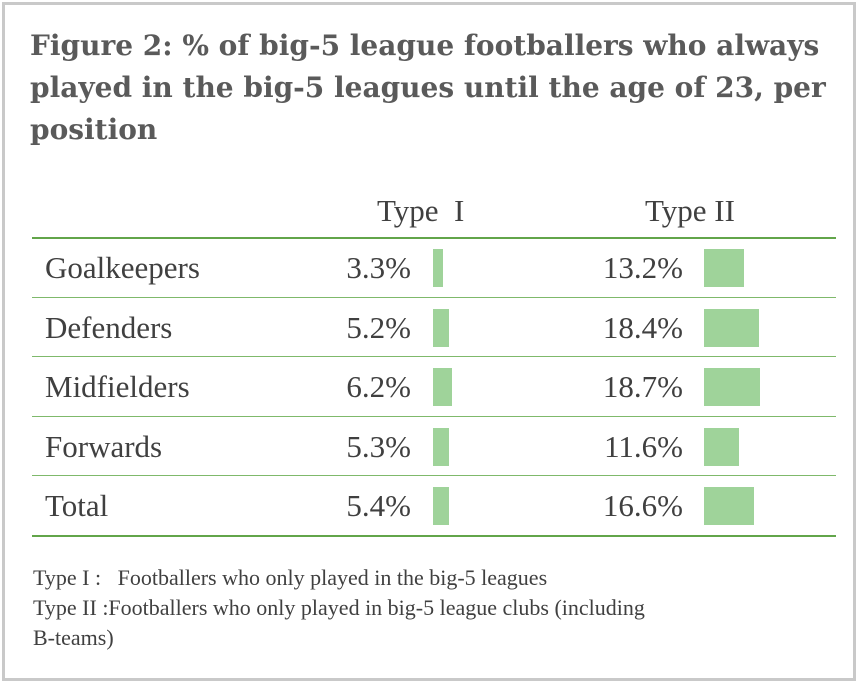 Image resolution: width=858 pixels, height=683 pixels. What do you see at coordinates (77, 505) in the screenshot?
I see `row-label: Total` at bounding box center [77, 505].